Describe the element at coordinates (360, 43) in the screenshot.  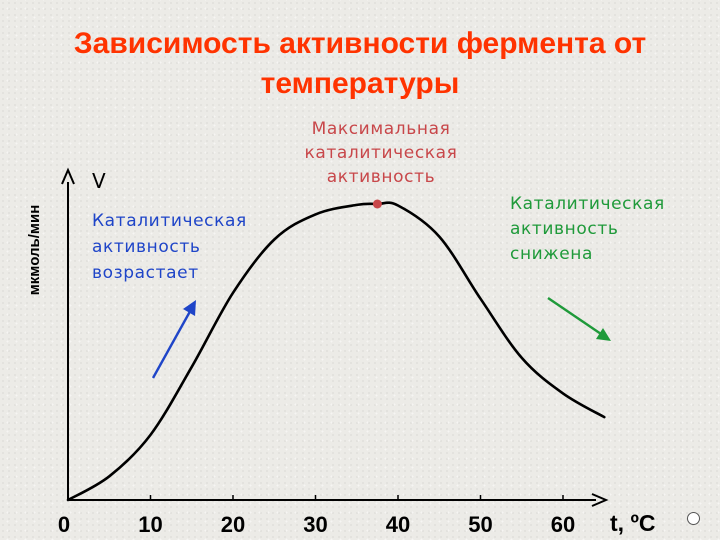
I see `title-line-1: Зависимость активности фермента от` at that location.